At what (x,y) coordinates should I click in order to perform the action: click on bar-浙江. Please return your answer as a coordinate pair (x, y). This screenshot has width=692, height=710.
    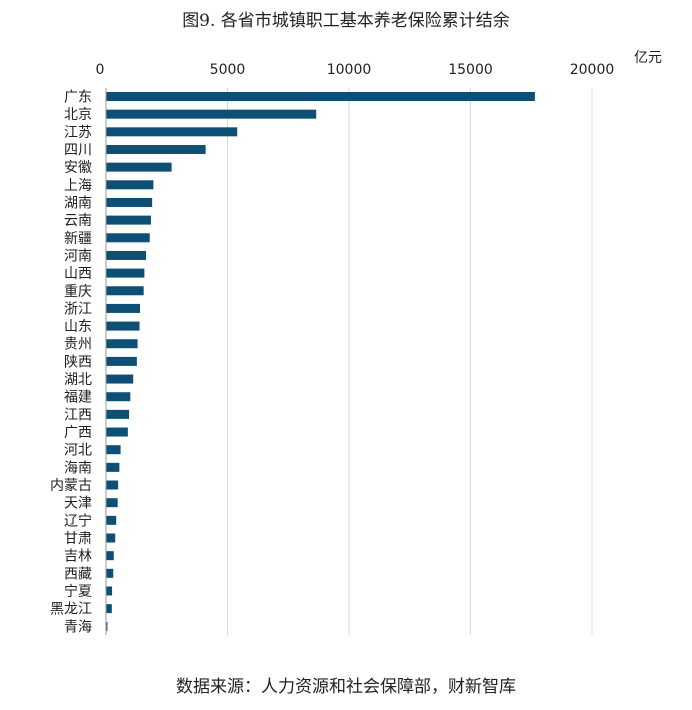
    Looking at the image, I should click on (123, 308).